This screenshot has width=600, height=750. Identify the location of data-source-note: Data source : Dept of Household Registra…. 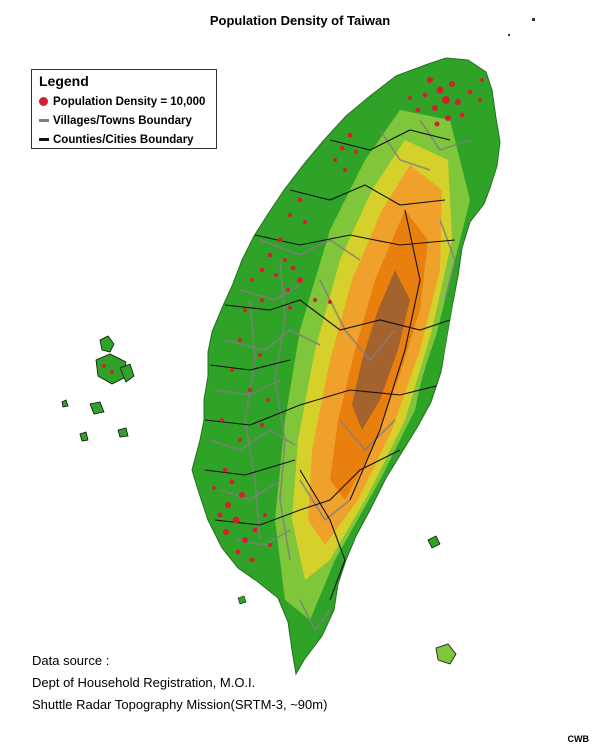
(179, 683).